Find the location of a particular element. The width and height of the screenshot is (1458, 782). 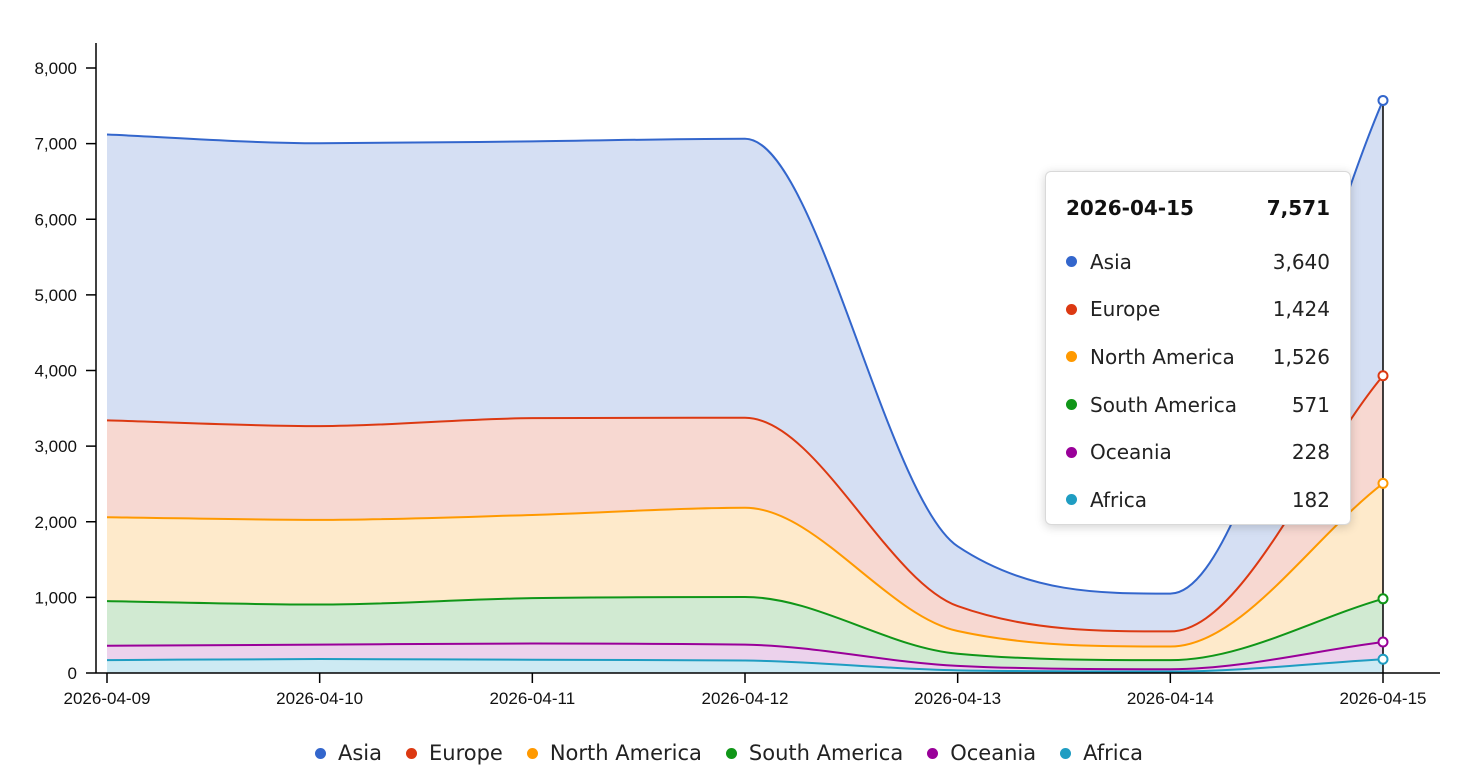

line-africa is located at coordinates (745, 665).